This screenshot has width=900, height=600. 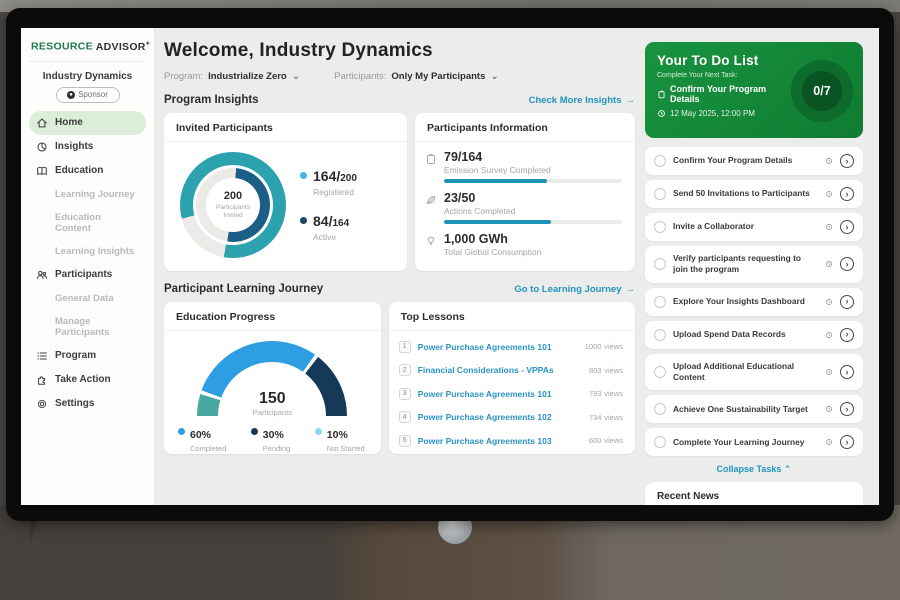 I want to click on sidebar-item-learning-insights: Learning Insights, so click(x=95, y=251).